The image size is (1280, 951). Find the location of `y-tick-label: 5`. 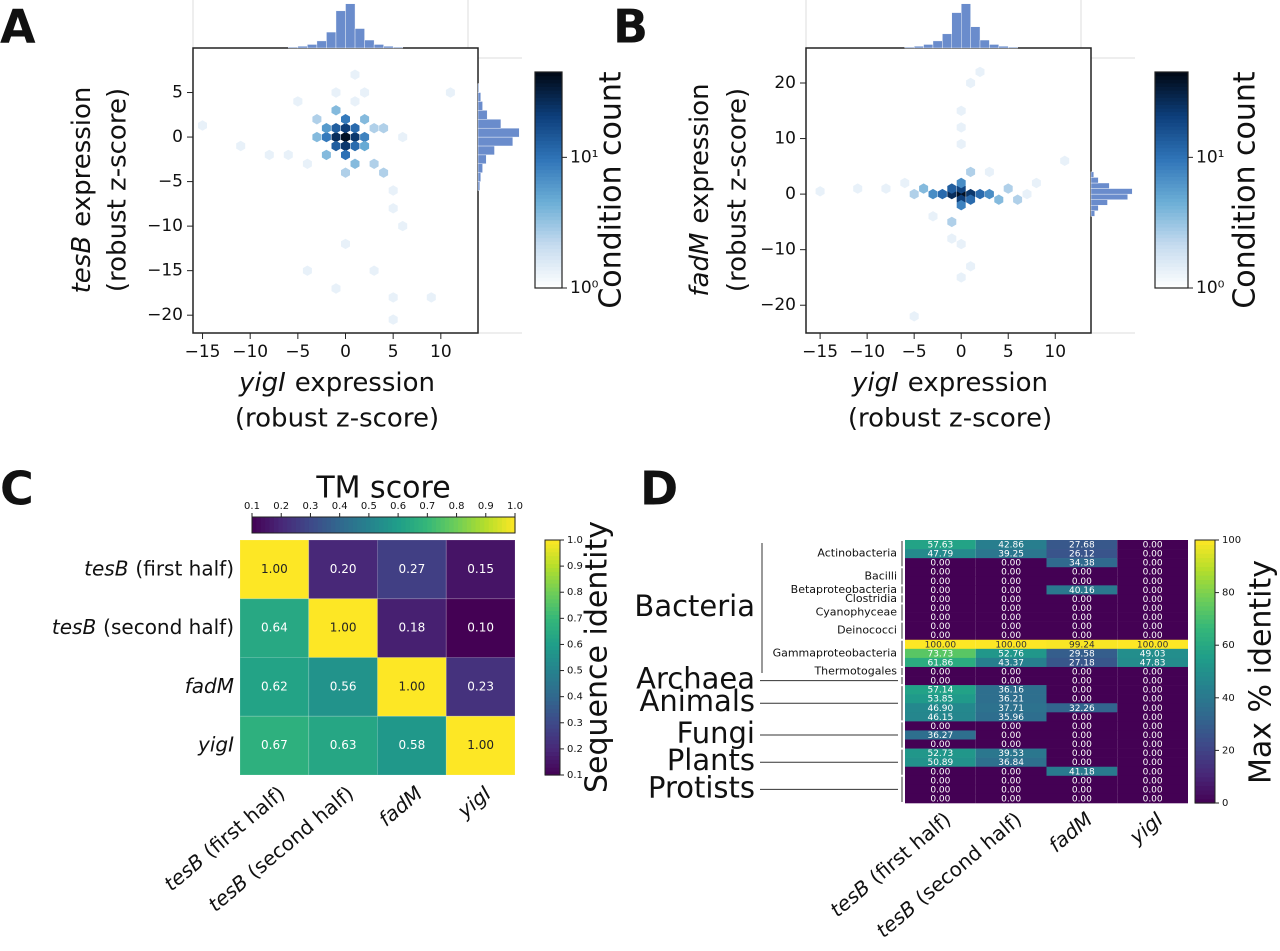

y-tick-label: 5 is located at coordinates (177, 93).